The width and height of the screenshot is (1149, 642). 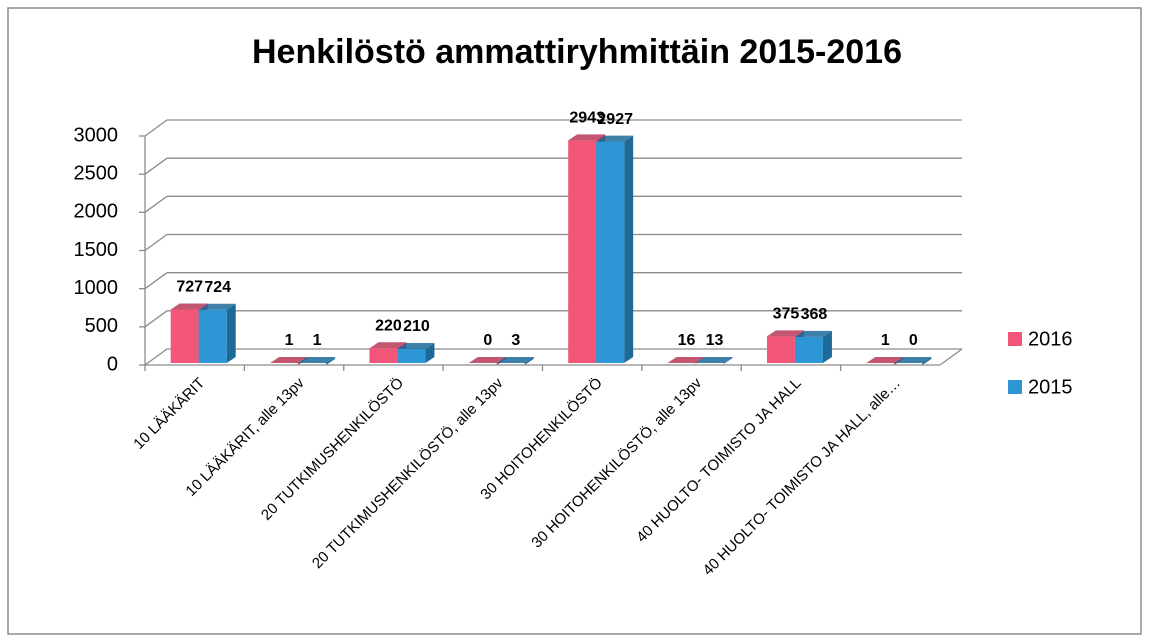 What do you see at coordinates (715, 340) in the screenshot?
I see `data-label: 13` at bounding box center [715, 340].